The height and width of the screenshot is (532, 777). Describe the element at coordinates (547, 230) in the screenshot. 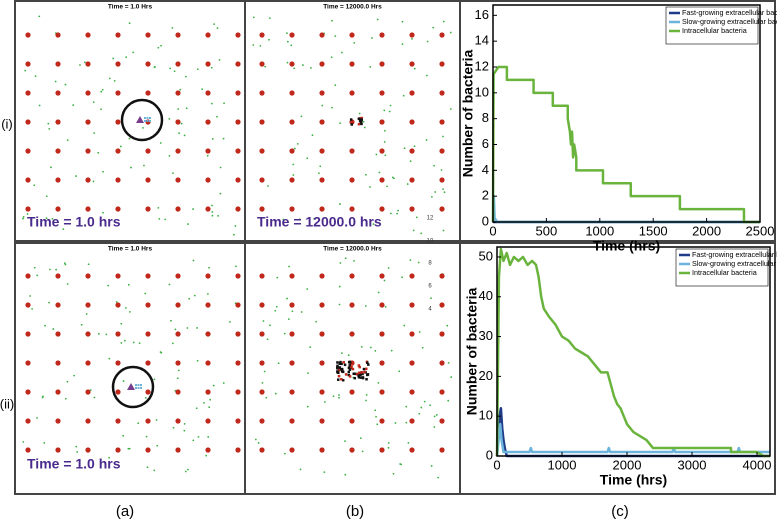

I see `x-tick-label: 500` at that location.